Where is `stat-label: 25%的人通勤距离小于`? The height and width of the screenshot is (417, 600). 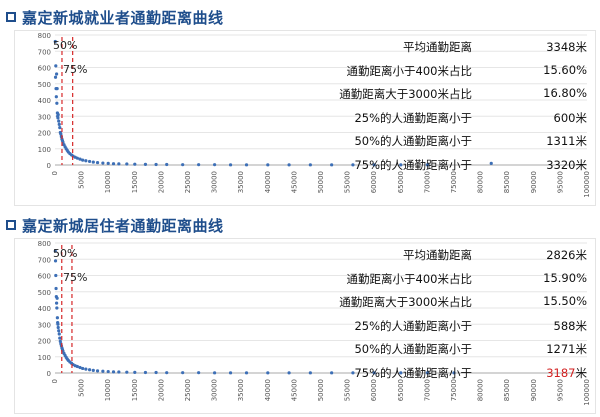
stat-label: 25%的人通勤距离小于 is located at coordinates (413, 117).